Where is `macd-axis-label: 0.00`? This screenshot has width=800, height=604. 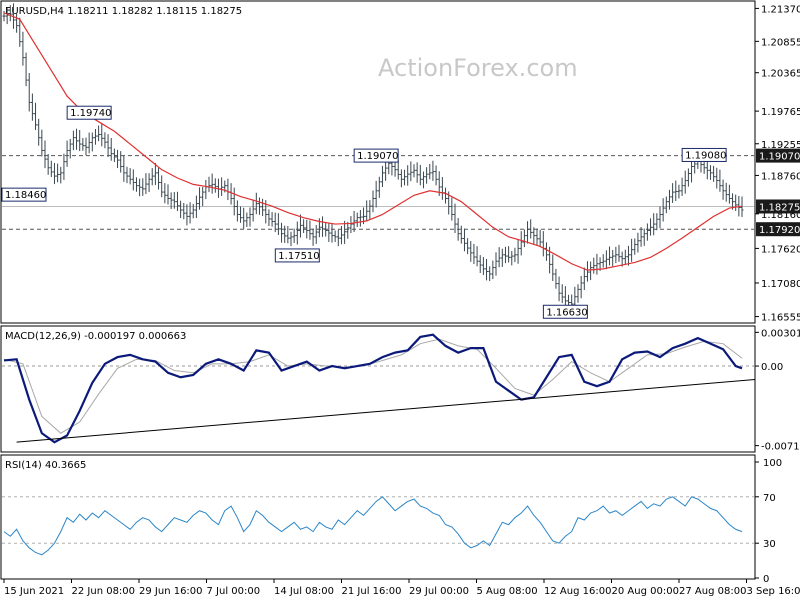 macd-axis-label: 0.00 is located at coordinates (772, 367).